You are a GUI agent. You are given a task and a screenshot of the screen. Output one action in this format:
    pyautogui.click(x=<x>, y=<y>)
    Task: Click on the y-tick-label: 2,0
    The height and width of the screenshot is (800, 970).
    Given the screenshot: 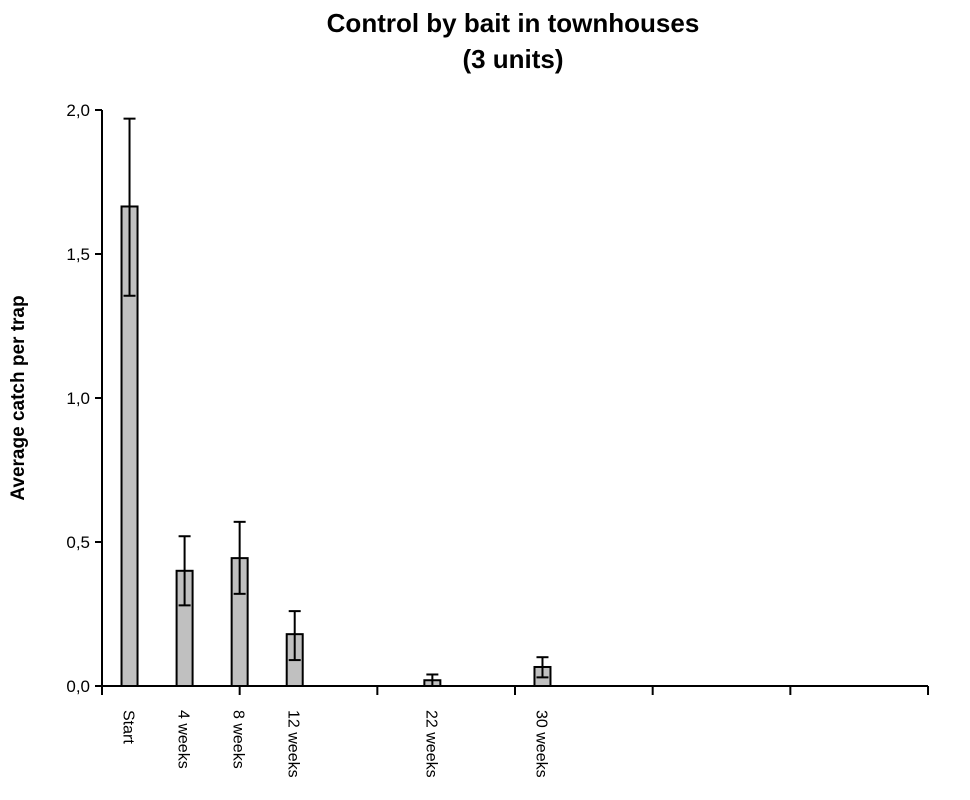 What is the action you would take?
    pyautogui.click(x=78, y=110)
    